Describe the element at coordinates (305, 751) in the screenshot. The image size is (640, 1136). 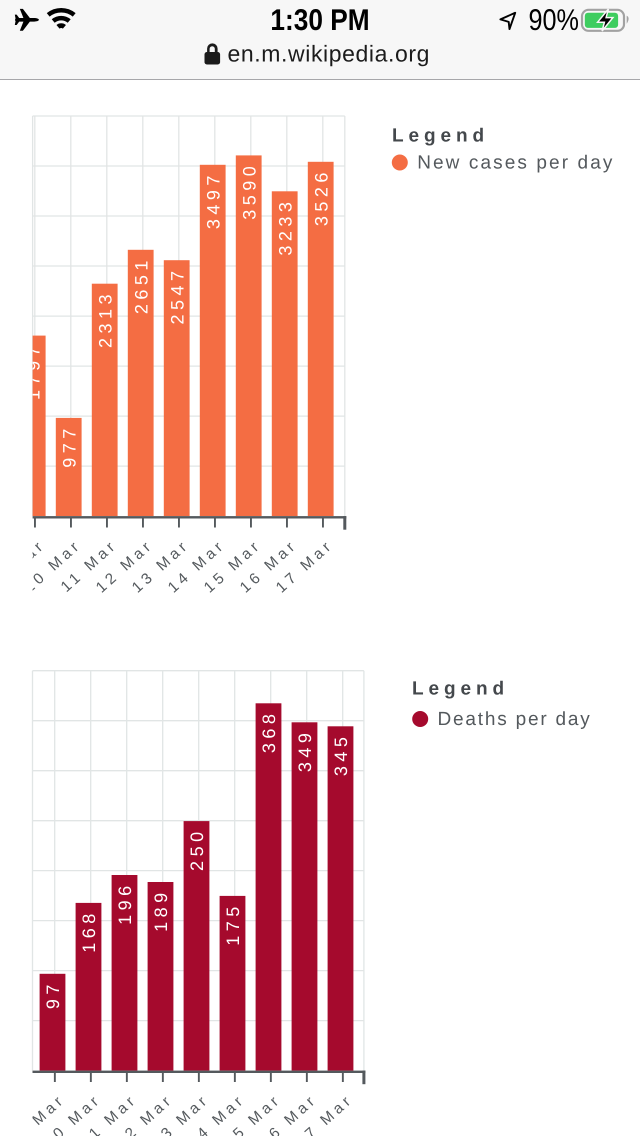
I see `svg-text: 349` at that location.